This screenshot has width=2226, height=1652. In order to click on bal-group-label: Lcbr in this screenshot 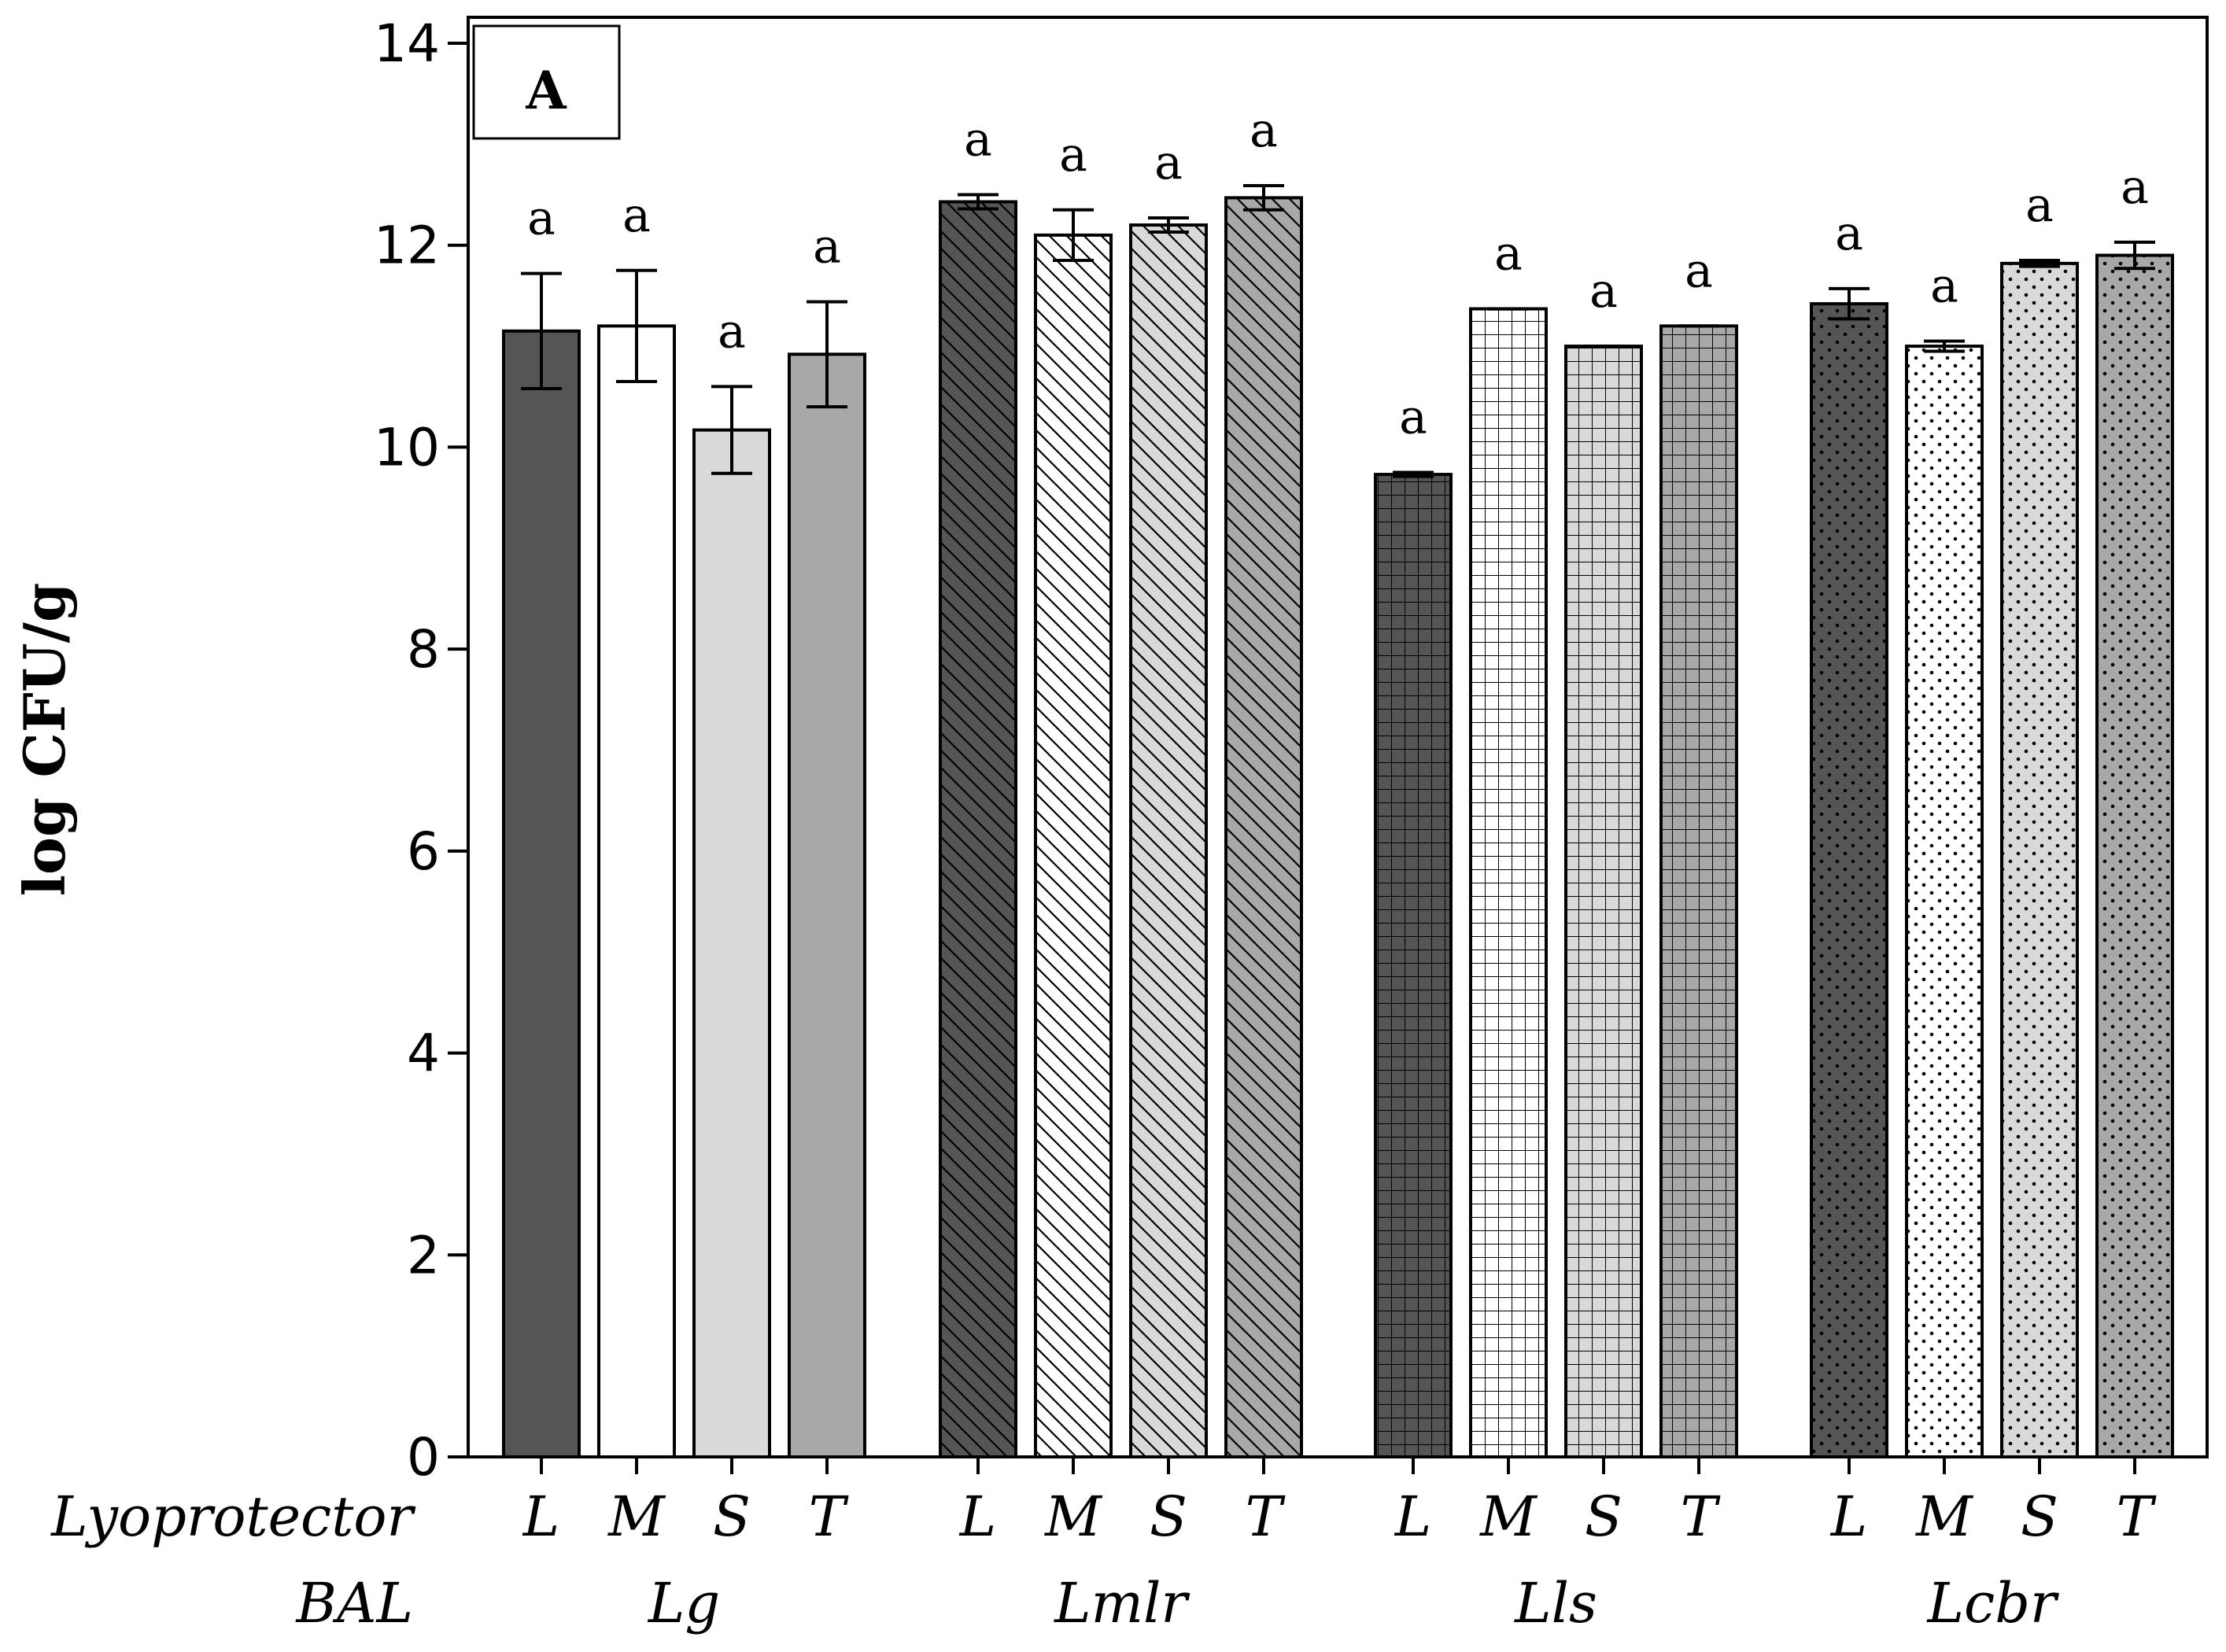, I will do `click(1992, 1603)`.